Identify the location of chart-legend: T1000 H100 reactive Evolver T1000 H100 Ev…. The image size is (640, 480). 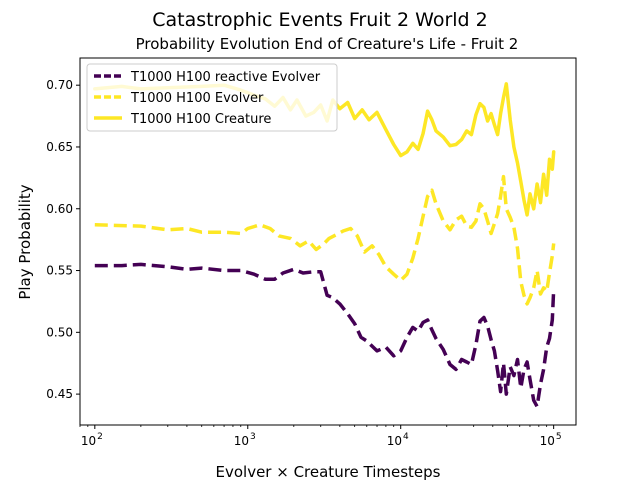
(212, 97).